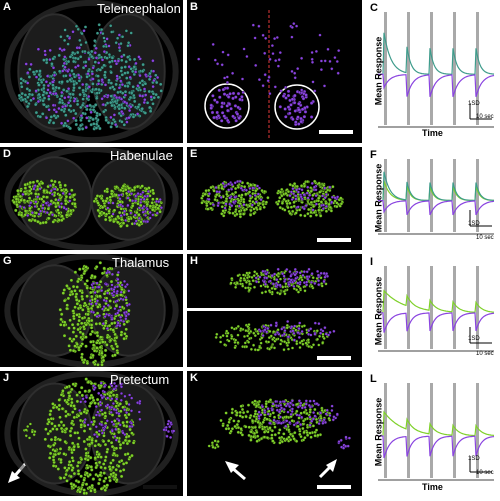 The width and height of the screenshot is (500, 501). I want to click on stimulus-bar, so click(408, 307).